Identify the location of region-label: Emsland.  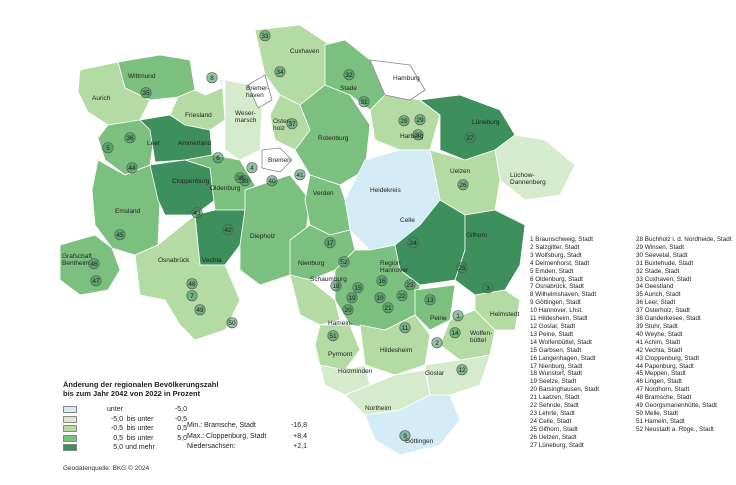
(128, 211).